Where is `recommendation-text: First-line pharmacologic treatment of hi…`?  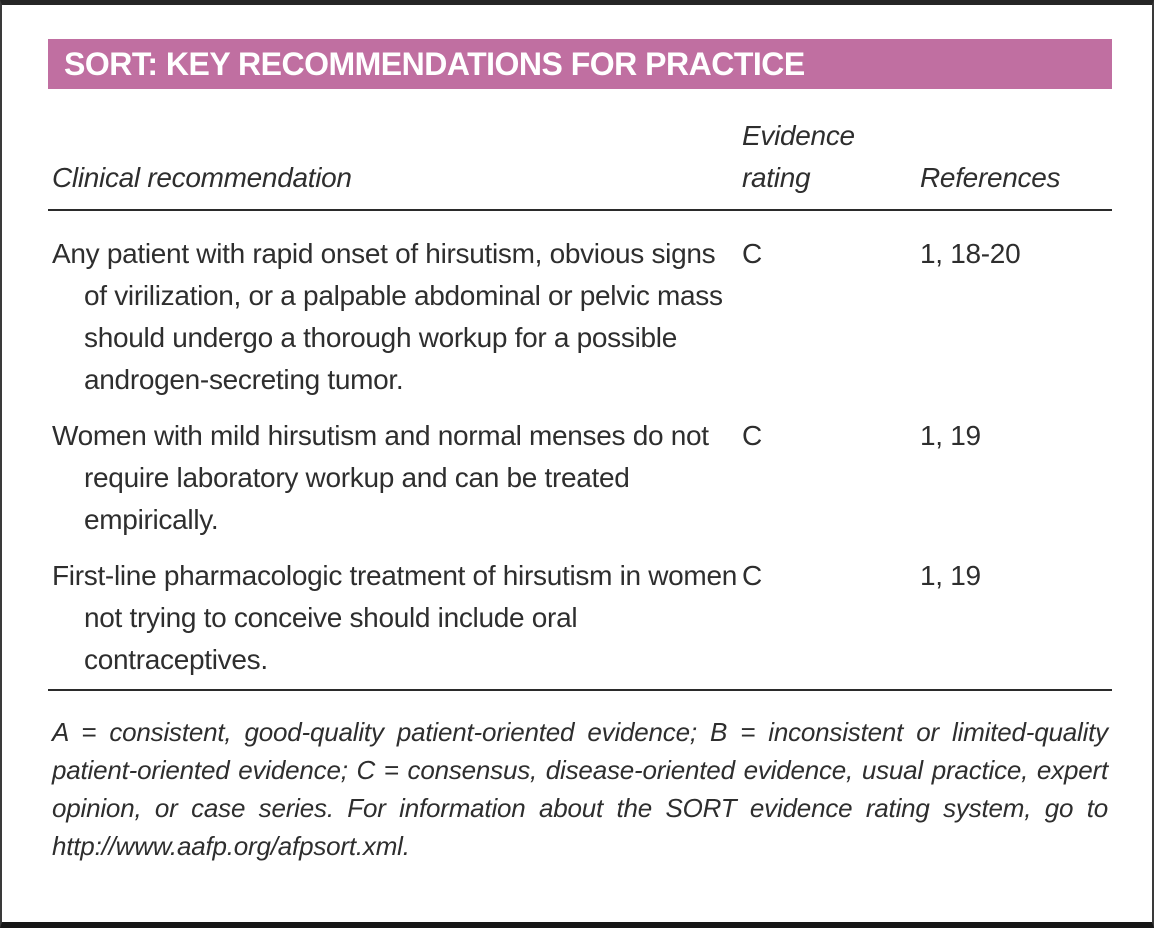 recommendation-text: First-line pharmacologic treatment of hi… is located at coordinates (395, 617).